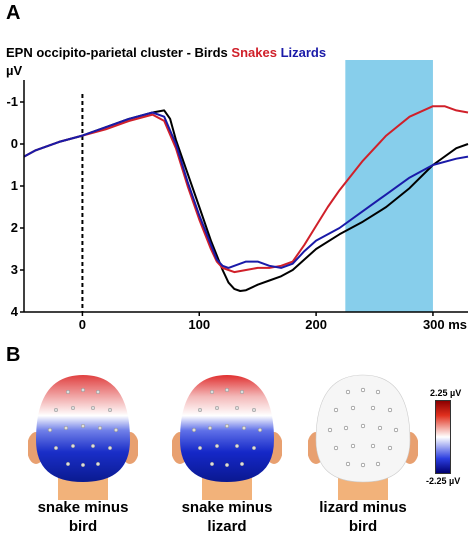 The height and width of the screenshot is (536, 474). What do you see at coordinates (14, 185) in the screenshot?
I see `y-tick-label: 1` at bounding box center [14, 185].